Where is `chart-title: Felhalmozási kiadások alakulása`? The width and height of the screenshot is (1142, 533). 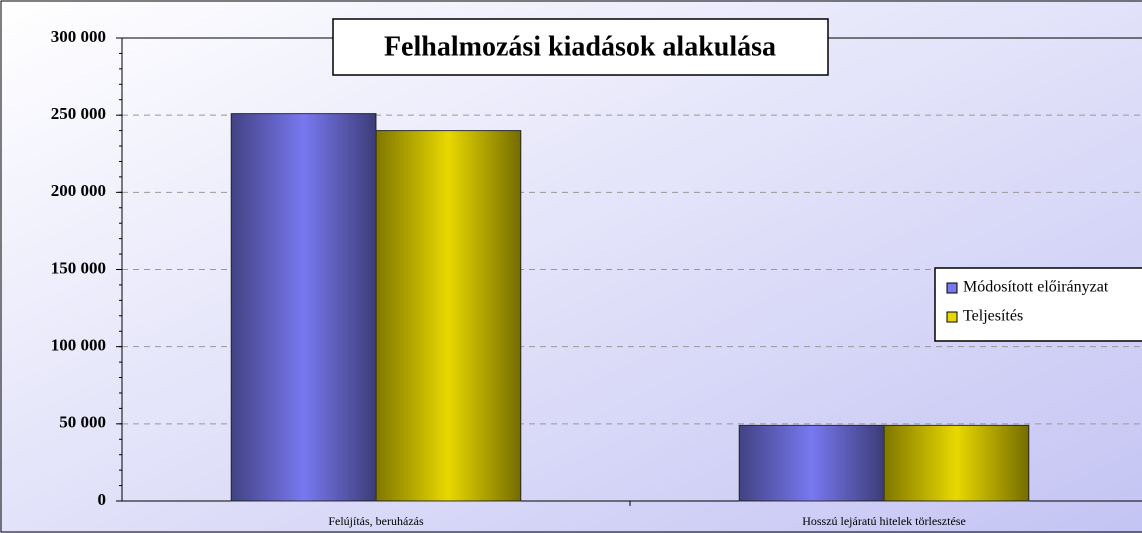 chart-title: Felhalmozási kiadások alakulása is located at coordinates (580, 46).